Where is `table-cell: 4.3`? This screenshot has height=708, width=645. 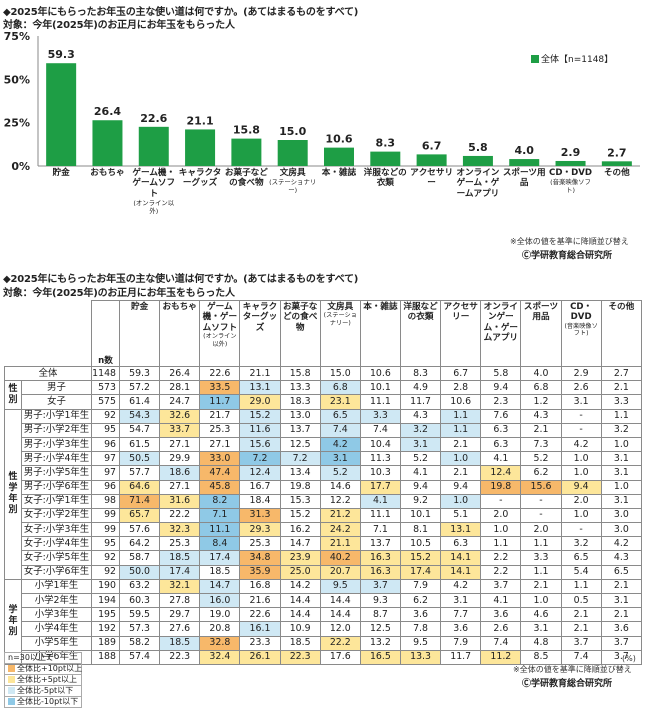
table-cell: 4.3 is located at coordinates (621, 558).